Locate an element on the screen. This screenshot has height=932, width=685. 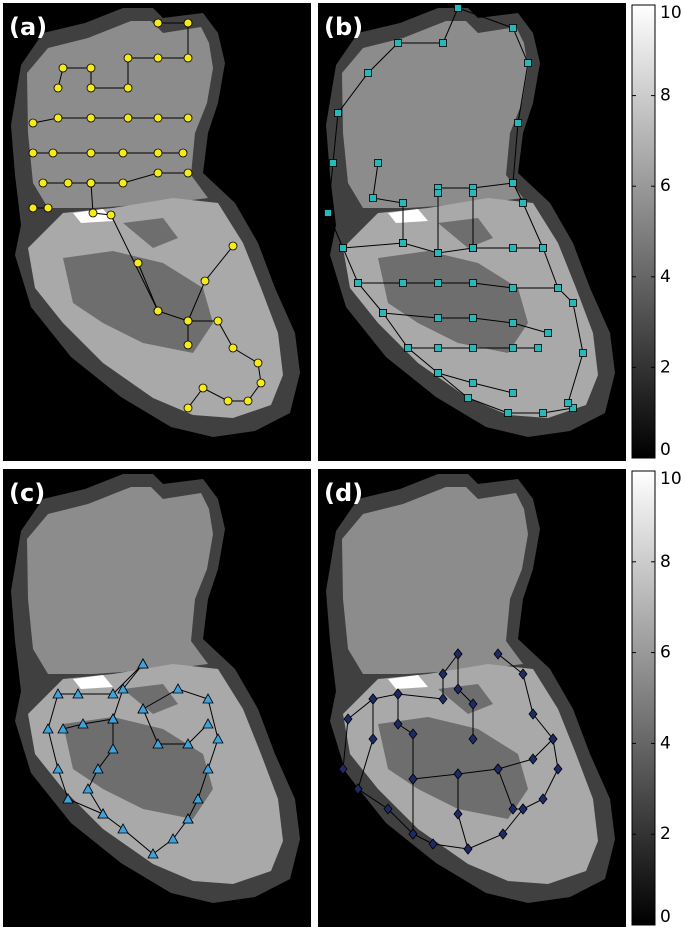
panel-label: (c) is located at coordinates (27, 493).